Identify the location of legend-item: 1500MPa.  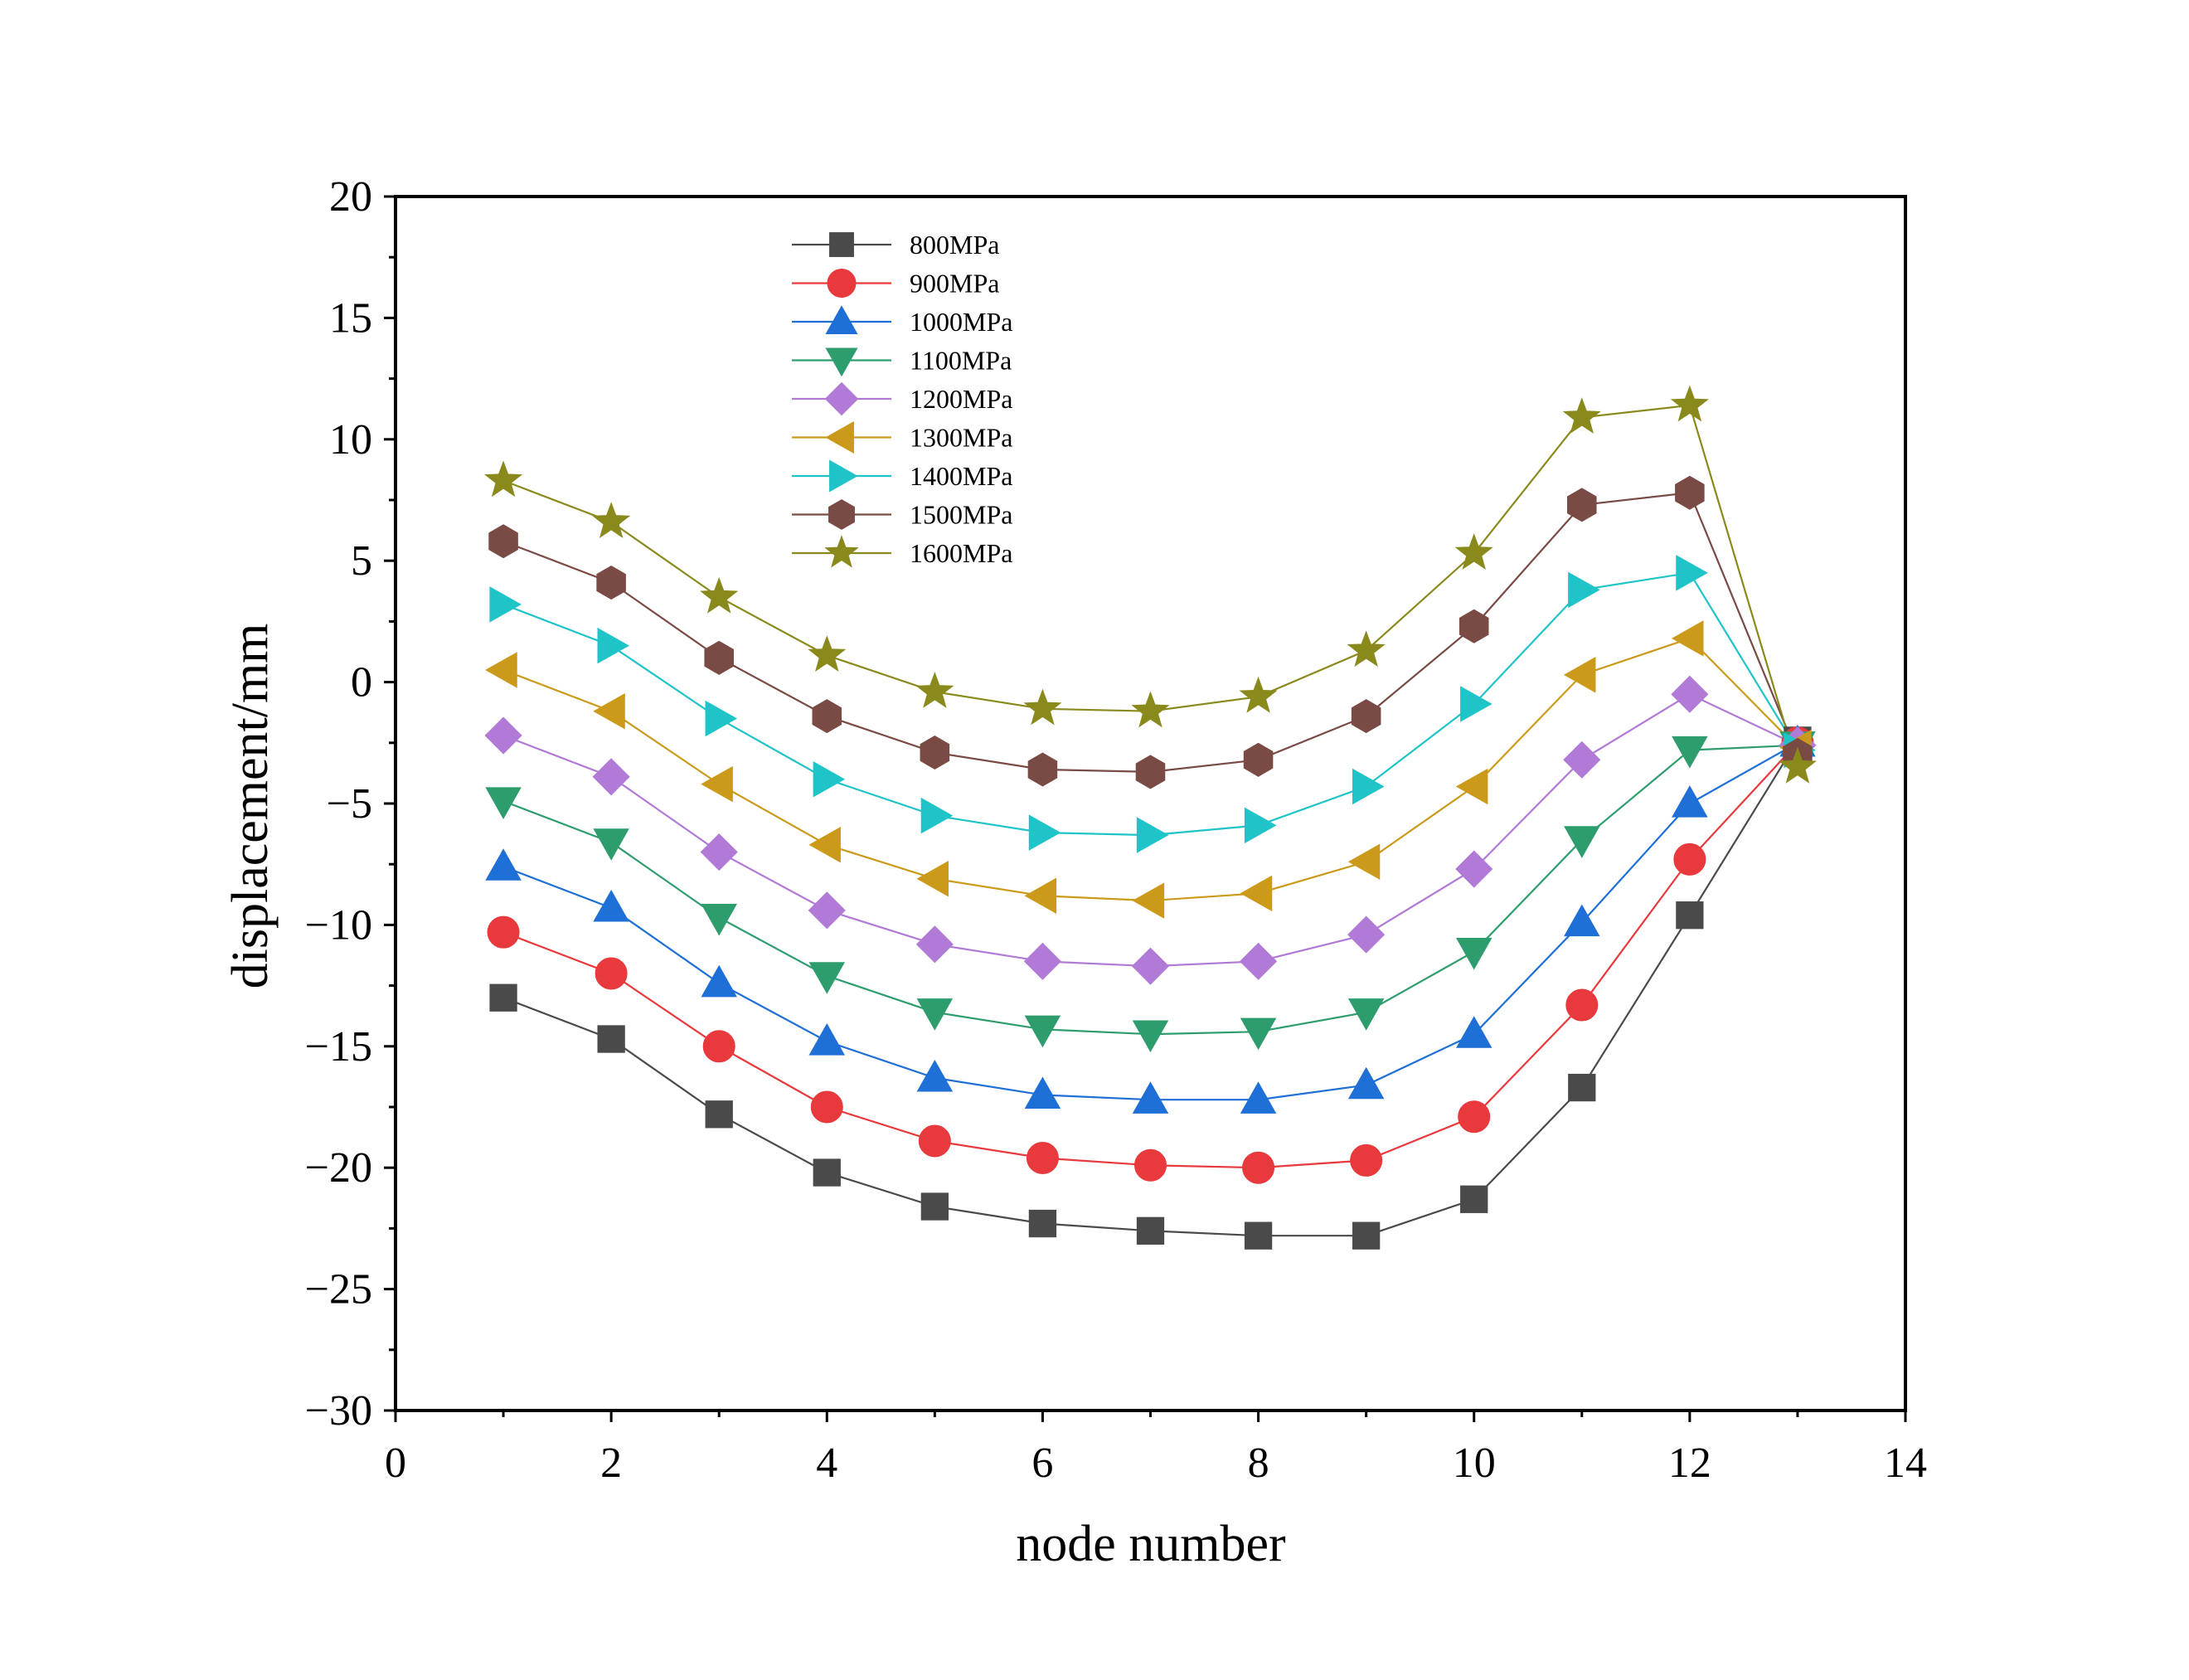
(902, 514).